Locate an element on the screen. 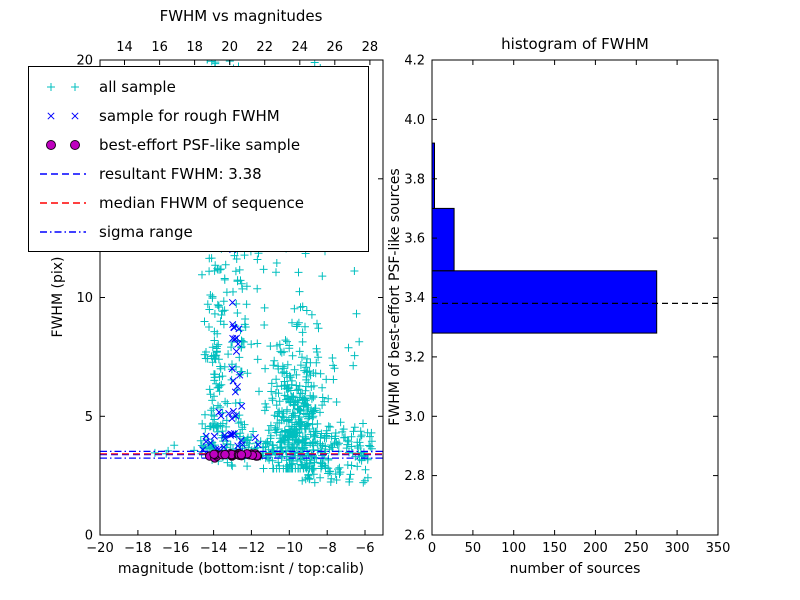 This screenshot has width=800, height=600. legend-label: resultant FWHM: 3.38 is located at coordinates (180, 173).